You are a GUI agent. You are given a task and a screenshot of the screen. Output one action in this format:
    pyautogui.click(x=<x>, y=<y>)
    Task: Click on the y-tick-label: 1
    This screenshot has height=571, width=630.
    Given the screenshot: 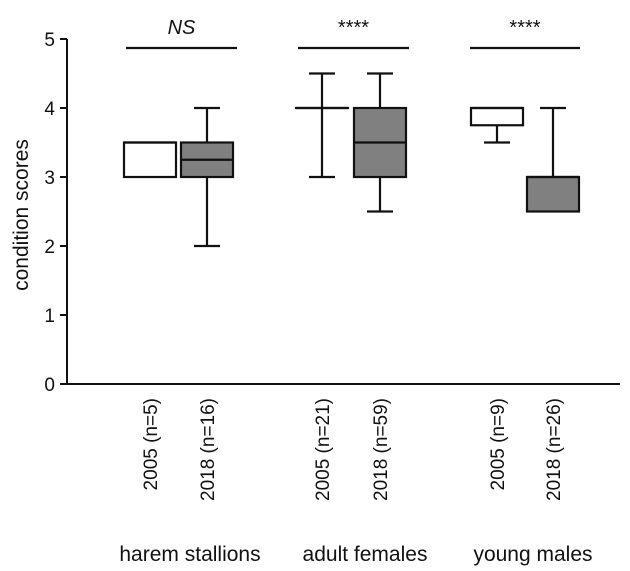 What is the action you would take?
    pyautogui.click(x=49, y=316)
    